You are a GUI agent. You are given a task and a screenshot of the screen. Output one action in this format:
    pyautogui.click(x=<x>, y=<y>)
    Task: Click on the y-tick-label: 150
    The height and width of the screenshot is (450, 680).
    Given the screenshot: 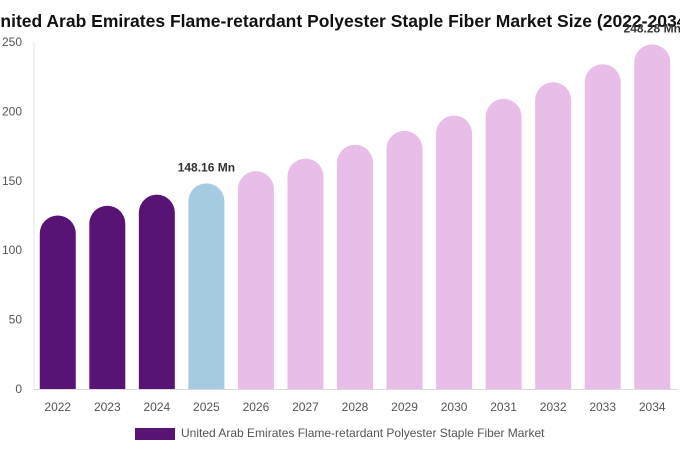 What is the action you would take?
    pyautogui.click(x=12, y=181)
    